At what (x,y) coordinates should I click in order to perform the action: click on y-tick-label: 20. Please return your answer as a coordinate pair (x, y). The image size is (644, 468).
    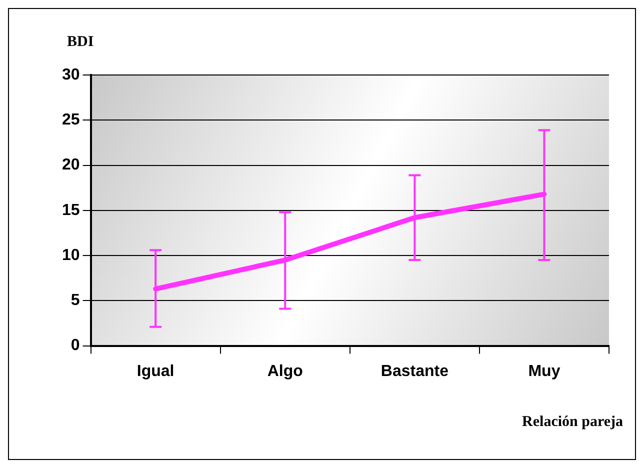
    Looking at the image, I should click on (71, 165).